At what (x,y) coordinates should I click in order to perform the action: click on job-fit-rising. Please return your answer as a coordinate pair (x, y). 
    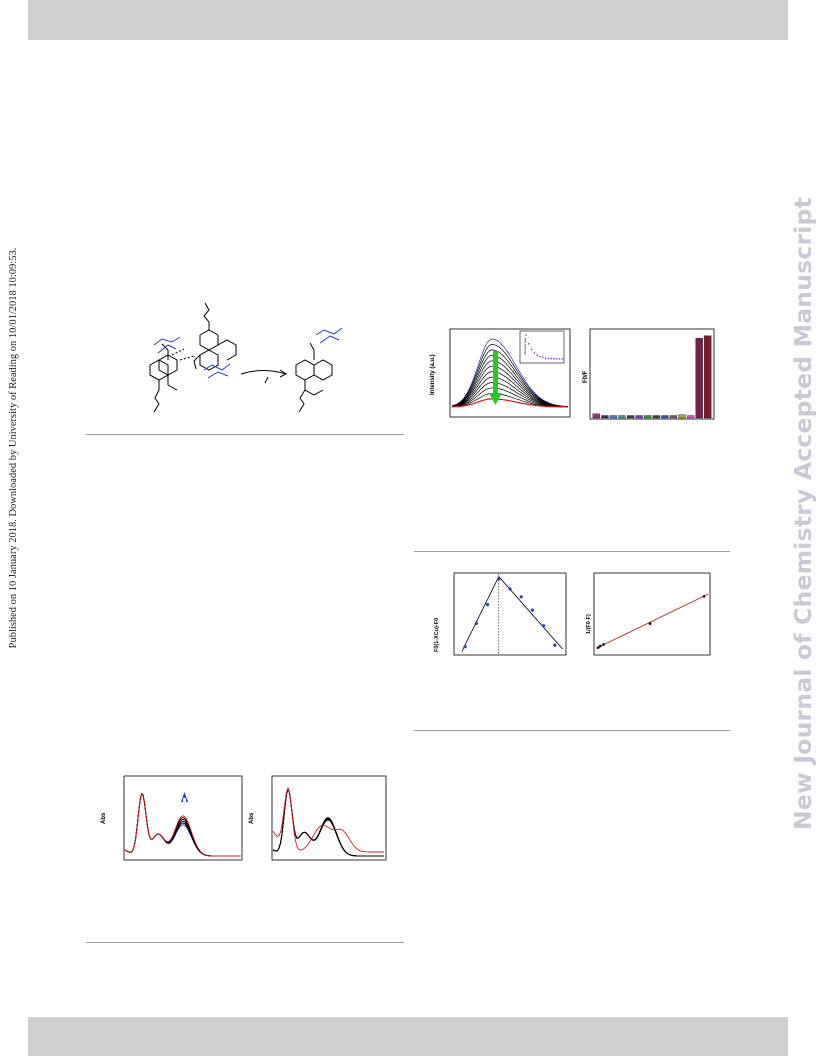
    Looking at the image, I should click on (480, 614).